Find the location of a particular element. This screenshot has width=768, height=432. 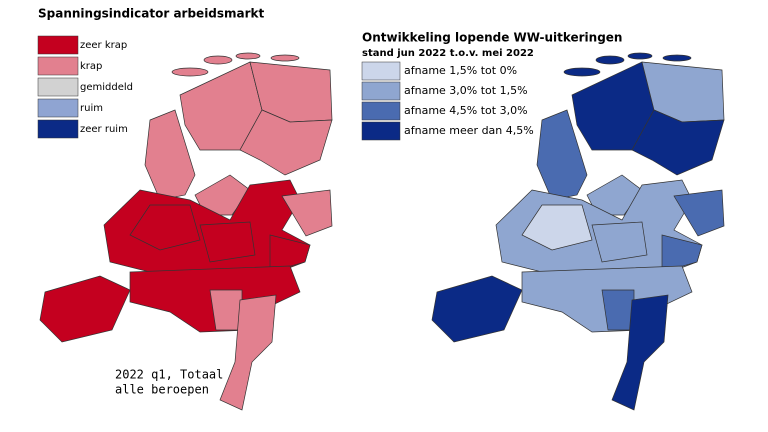

legend-label: ruim is located at coordinates (91, 108).